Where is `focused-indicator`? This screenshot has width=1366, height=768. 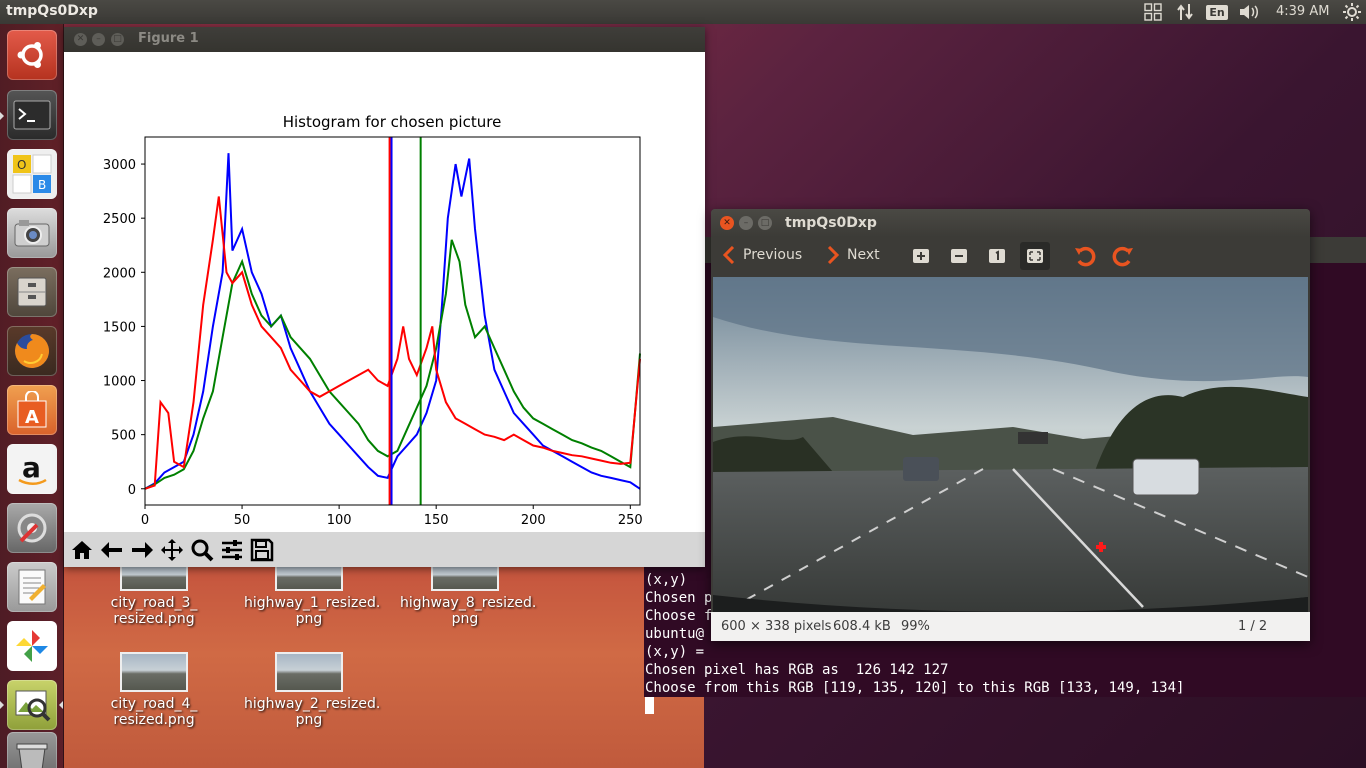
focused-indicator is located at coordinates (61, 705).